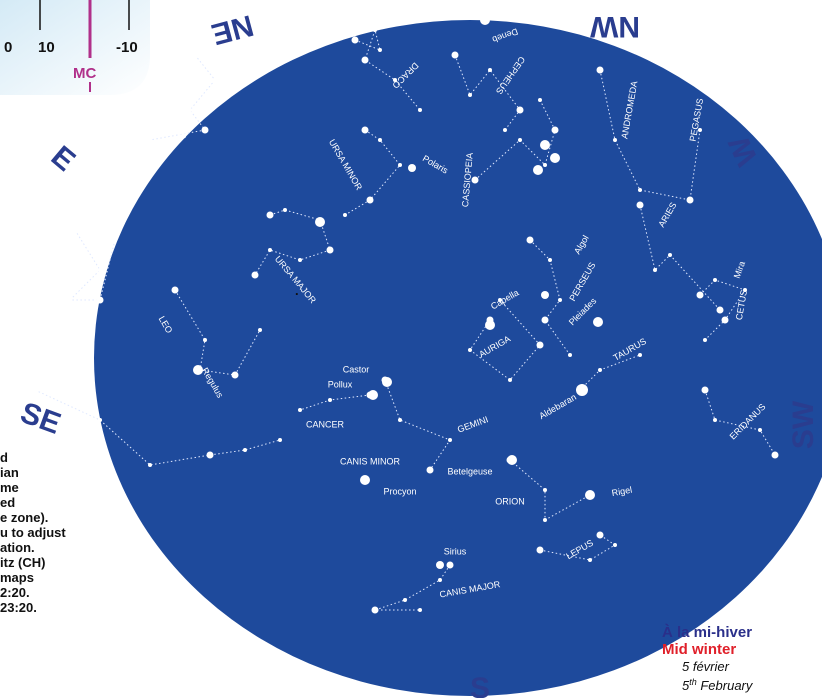 This screenshot has height=698, width=822. What do you see at coordinates (614, 26) in the screenshot?
I see `direction-label: NW` at bounding box center [614, 26].